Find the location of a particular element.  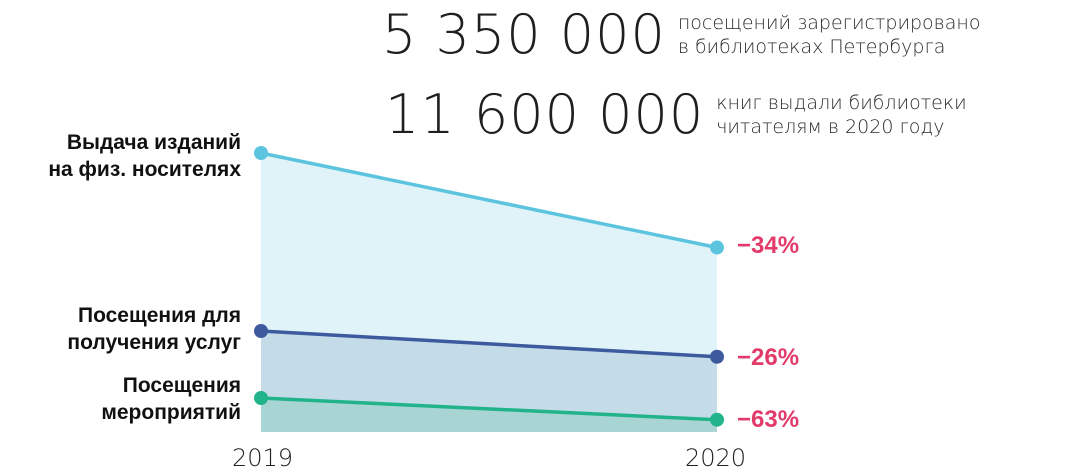

series-label-line2: получения услуг is located at coordinates (154, 342).